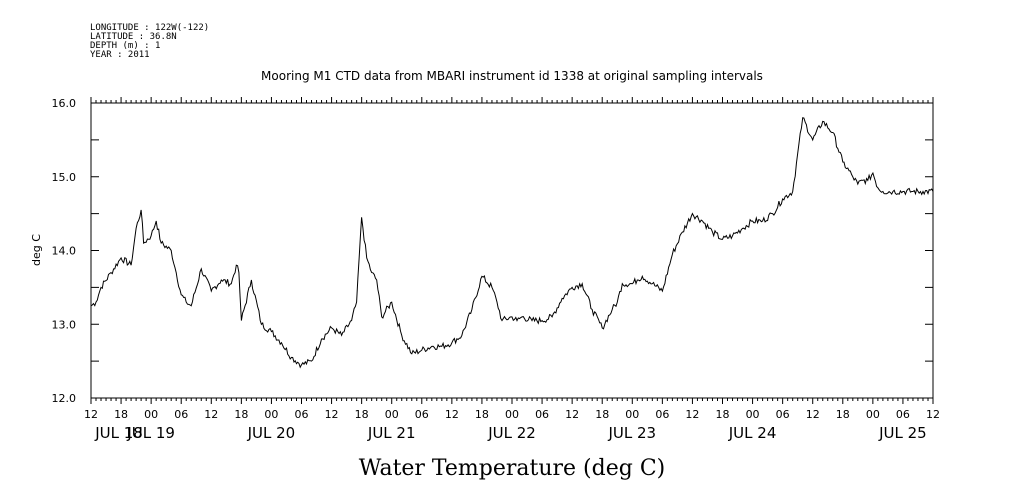 Image resolution: width=1009 pixels, height=504 pixels. I want to click on y-tick-label: 14.0, so click(64, 251).